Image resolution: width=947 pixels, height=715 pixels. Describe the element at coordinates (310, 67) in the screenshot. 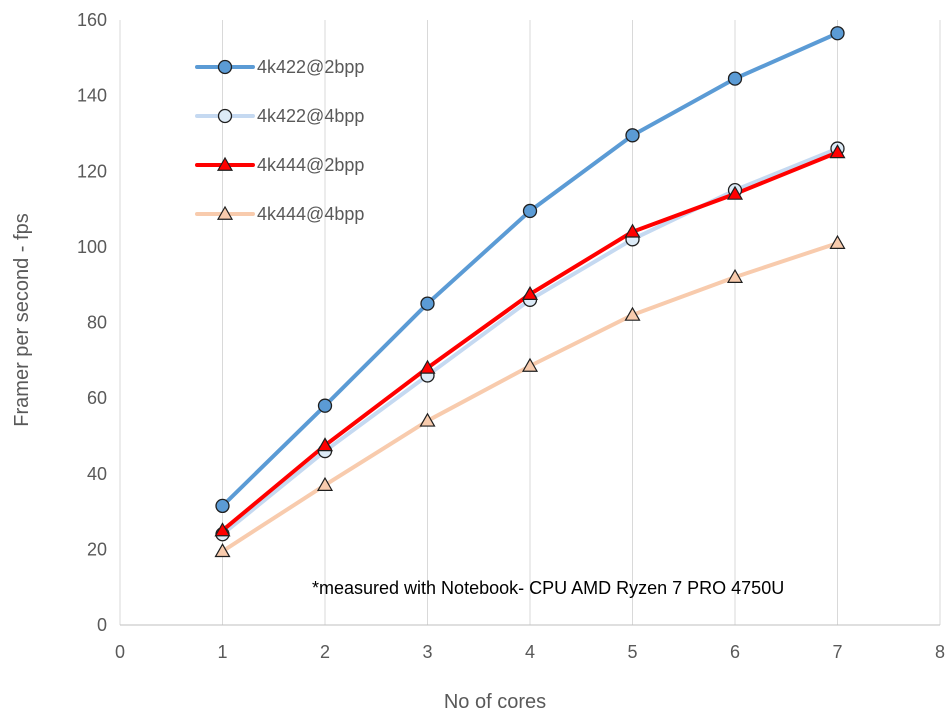

I see `legend-label-0: 4k422@2bpp` at that location.